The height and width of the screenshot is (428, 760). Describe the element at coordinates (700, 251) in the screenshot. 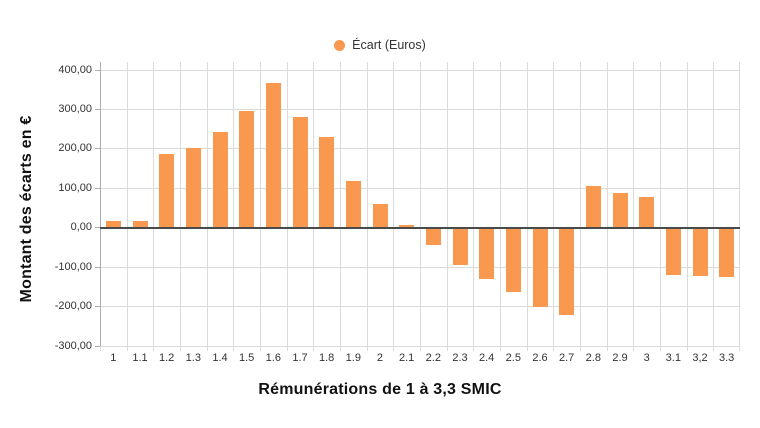

I see `bar-3,2` at that location.